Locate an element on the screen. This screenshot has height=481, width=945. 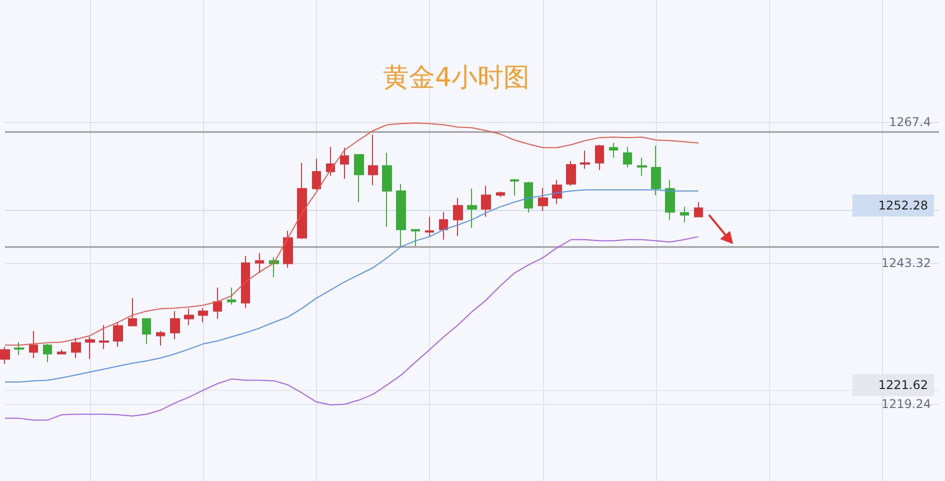
y-tick-label: 1267.4 is located at coordinates (910, 121).